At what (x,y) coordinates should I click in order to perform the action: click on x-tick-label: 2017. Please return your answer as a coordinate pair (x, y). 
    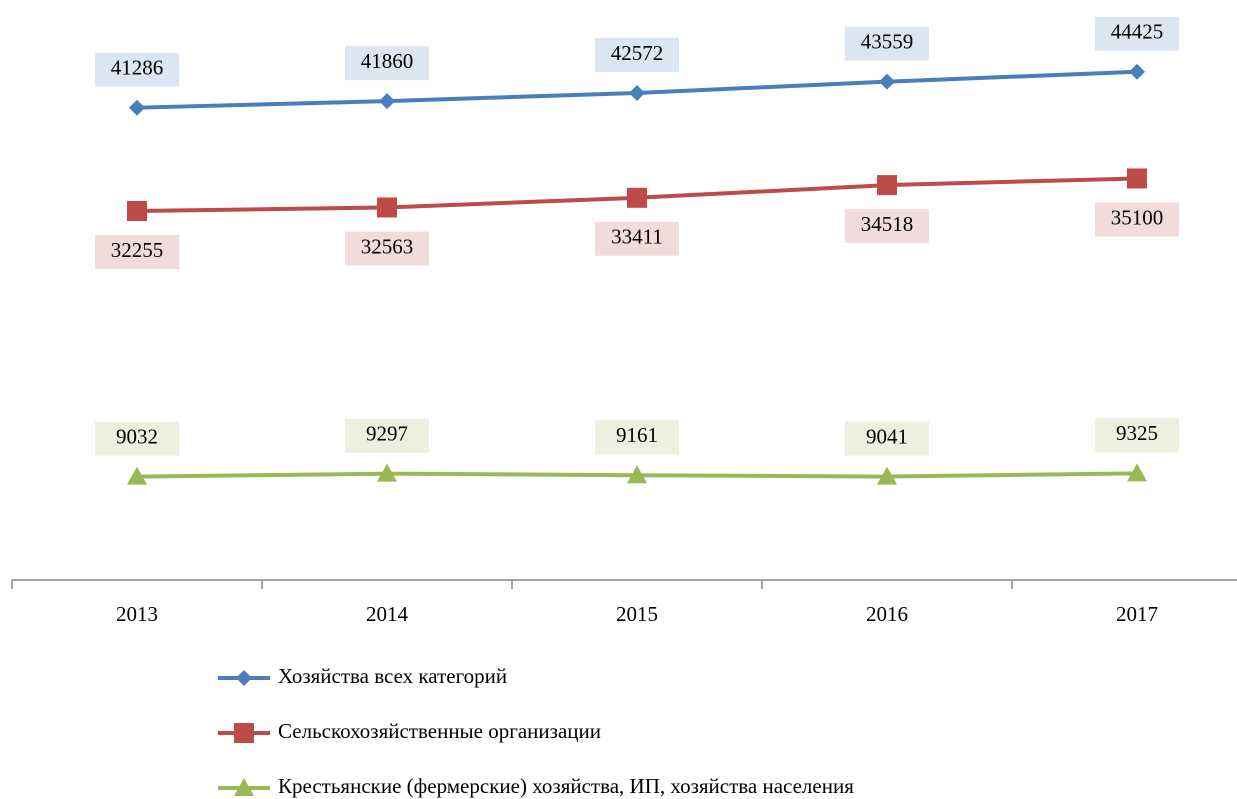
    Looking at the image, I should click on (1137, 614).